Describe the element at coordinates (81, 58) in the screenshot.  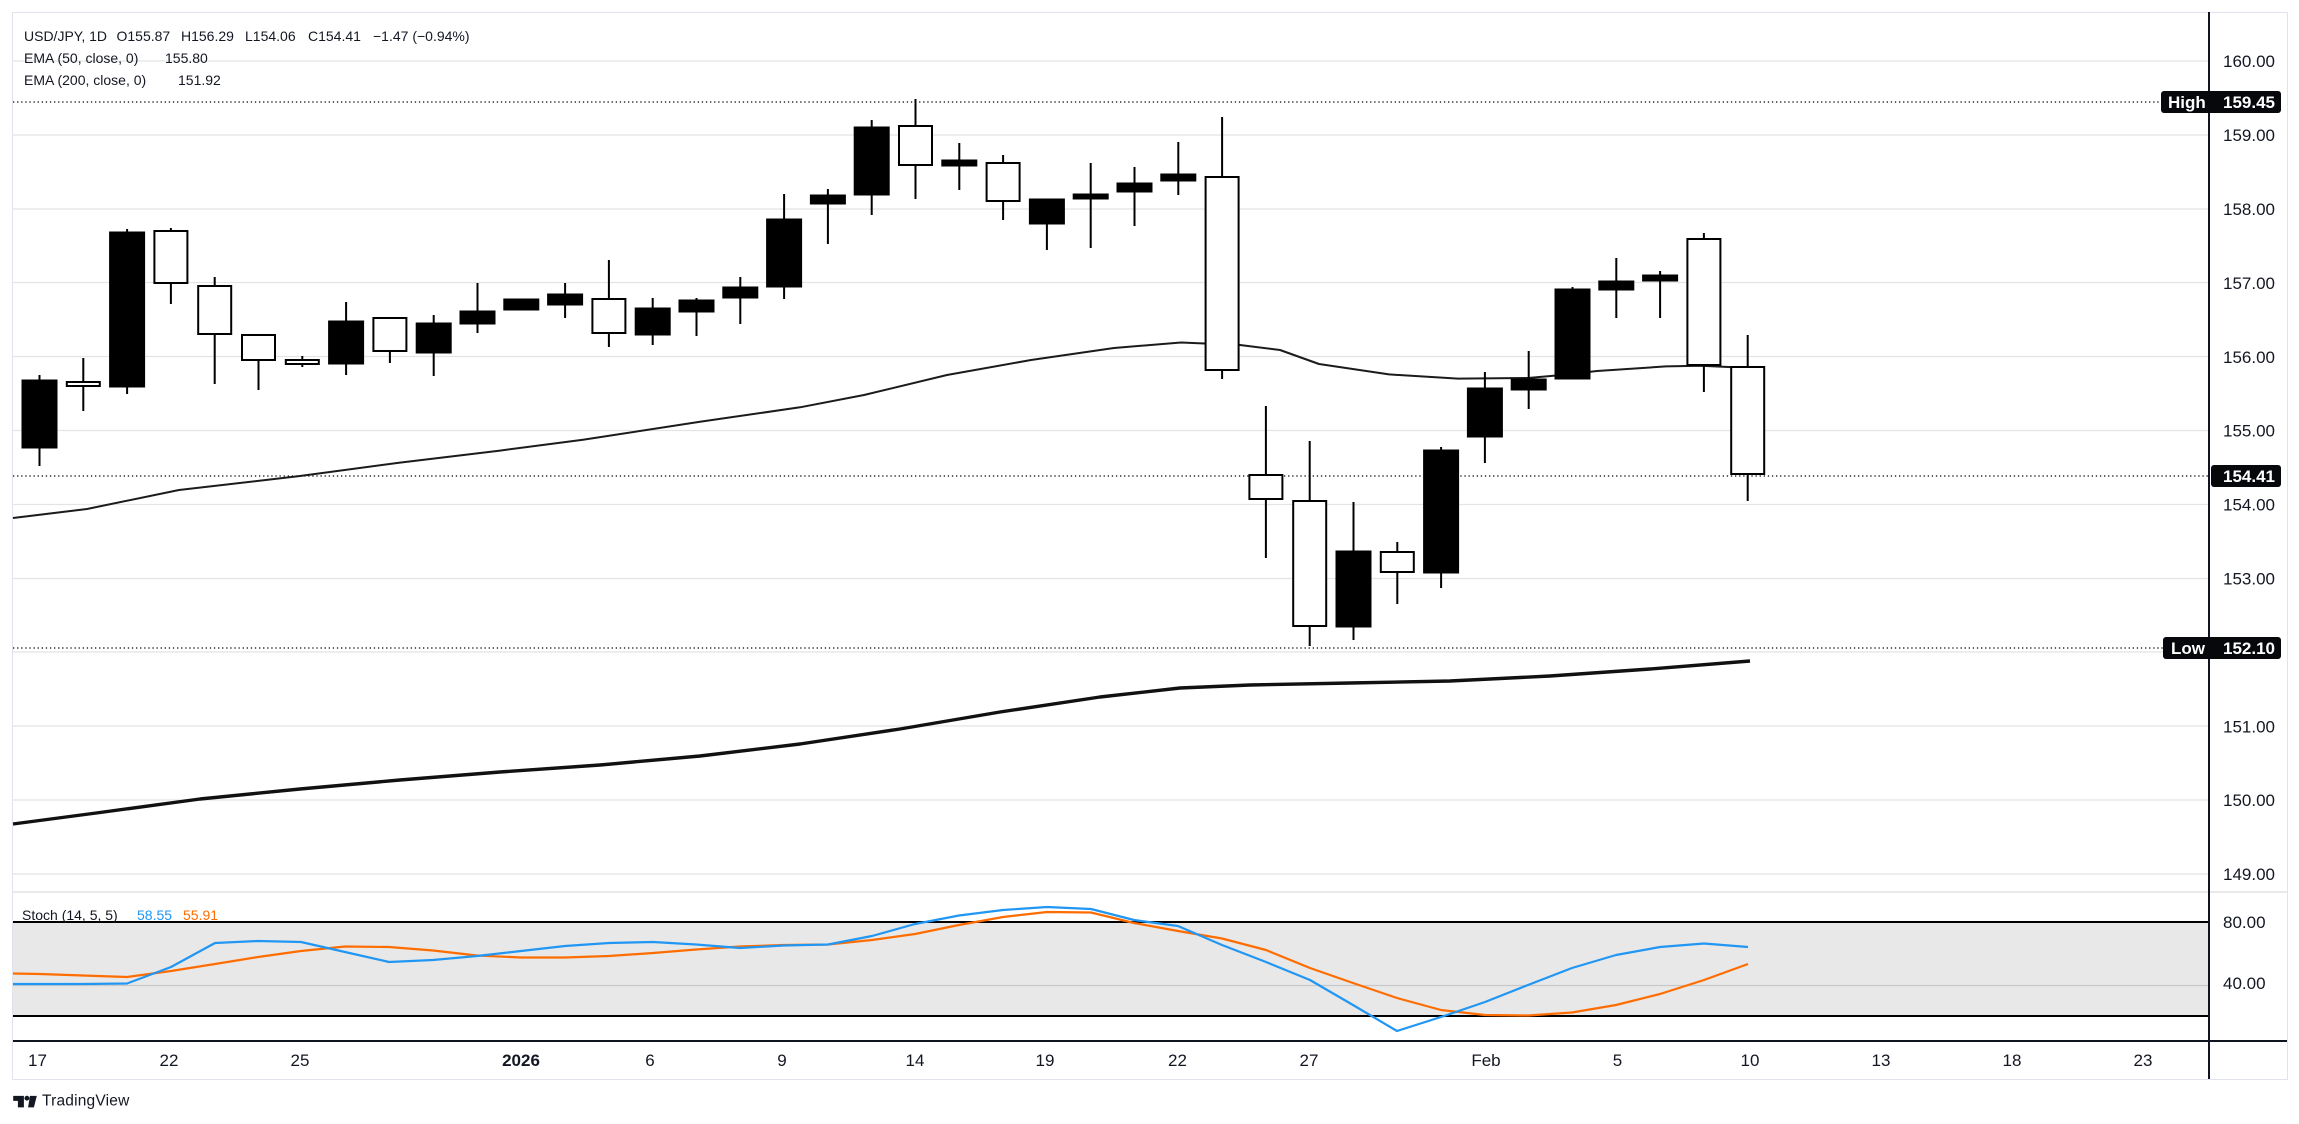
I see `svg-text: EMA (50, close, 0)` at that location.